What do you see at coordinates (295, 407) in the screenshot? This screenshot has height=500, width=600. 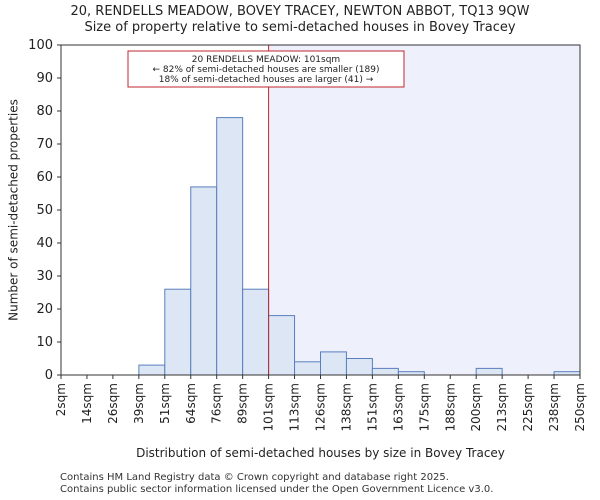 I see `x-tick-label: 113sqm` at bounding box center [295, 407].